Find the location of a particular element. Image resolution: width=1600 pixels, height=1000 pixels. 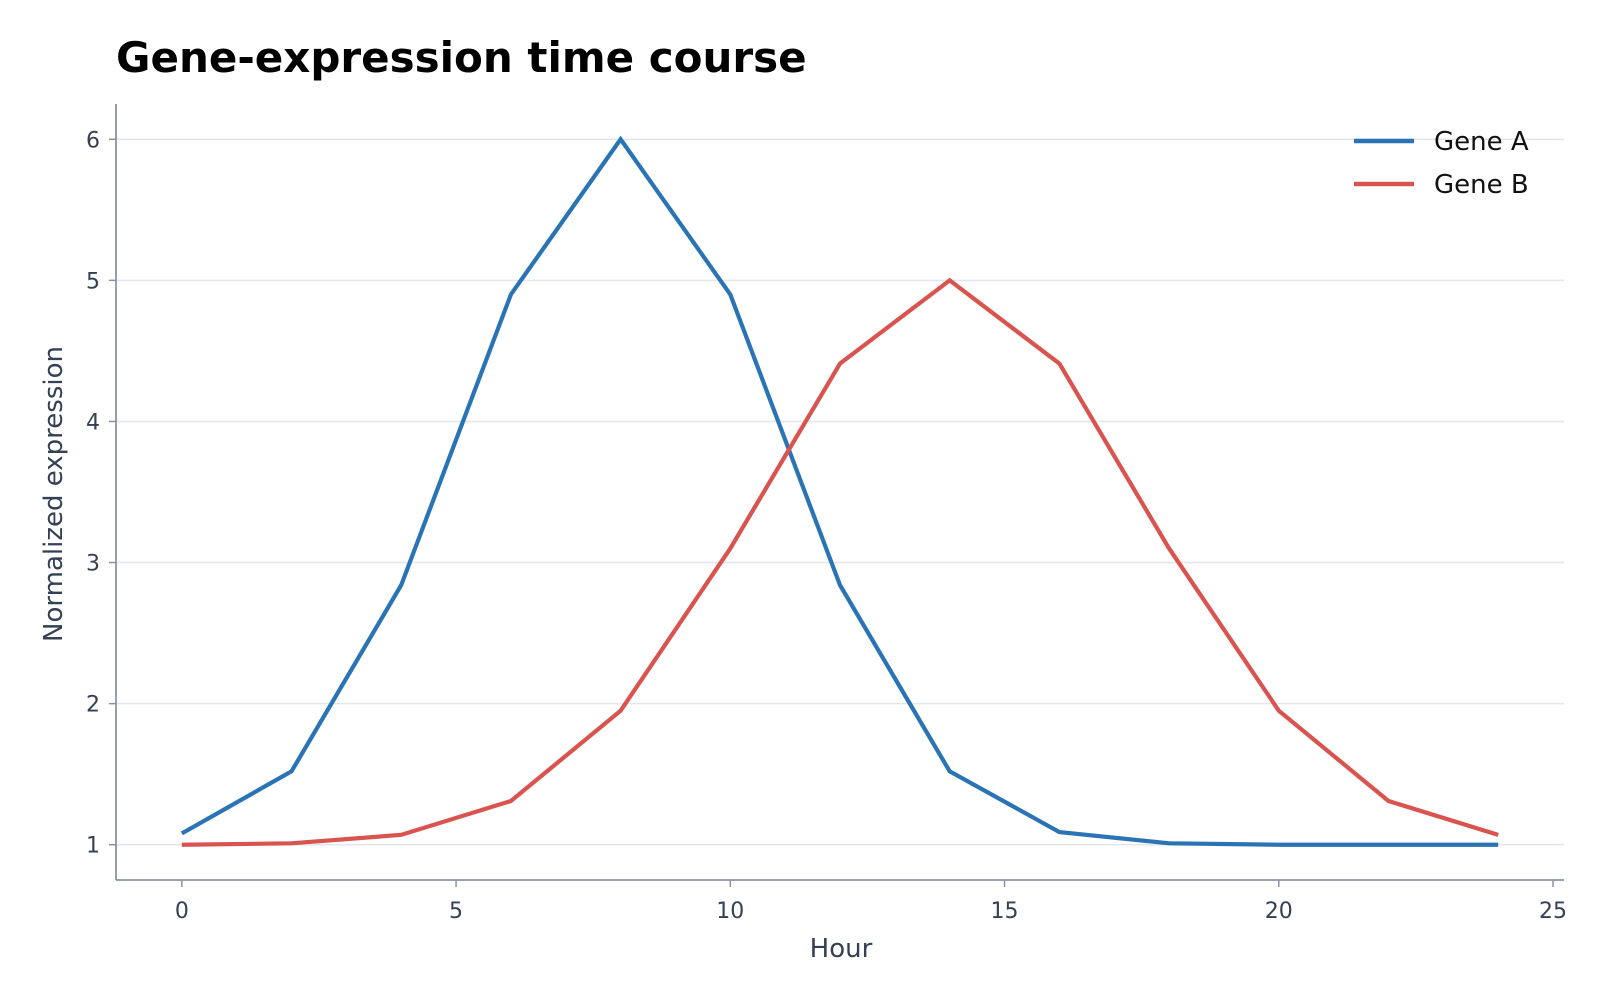

x-tick-label: 20 is located at coordinates (1279, 911).